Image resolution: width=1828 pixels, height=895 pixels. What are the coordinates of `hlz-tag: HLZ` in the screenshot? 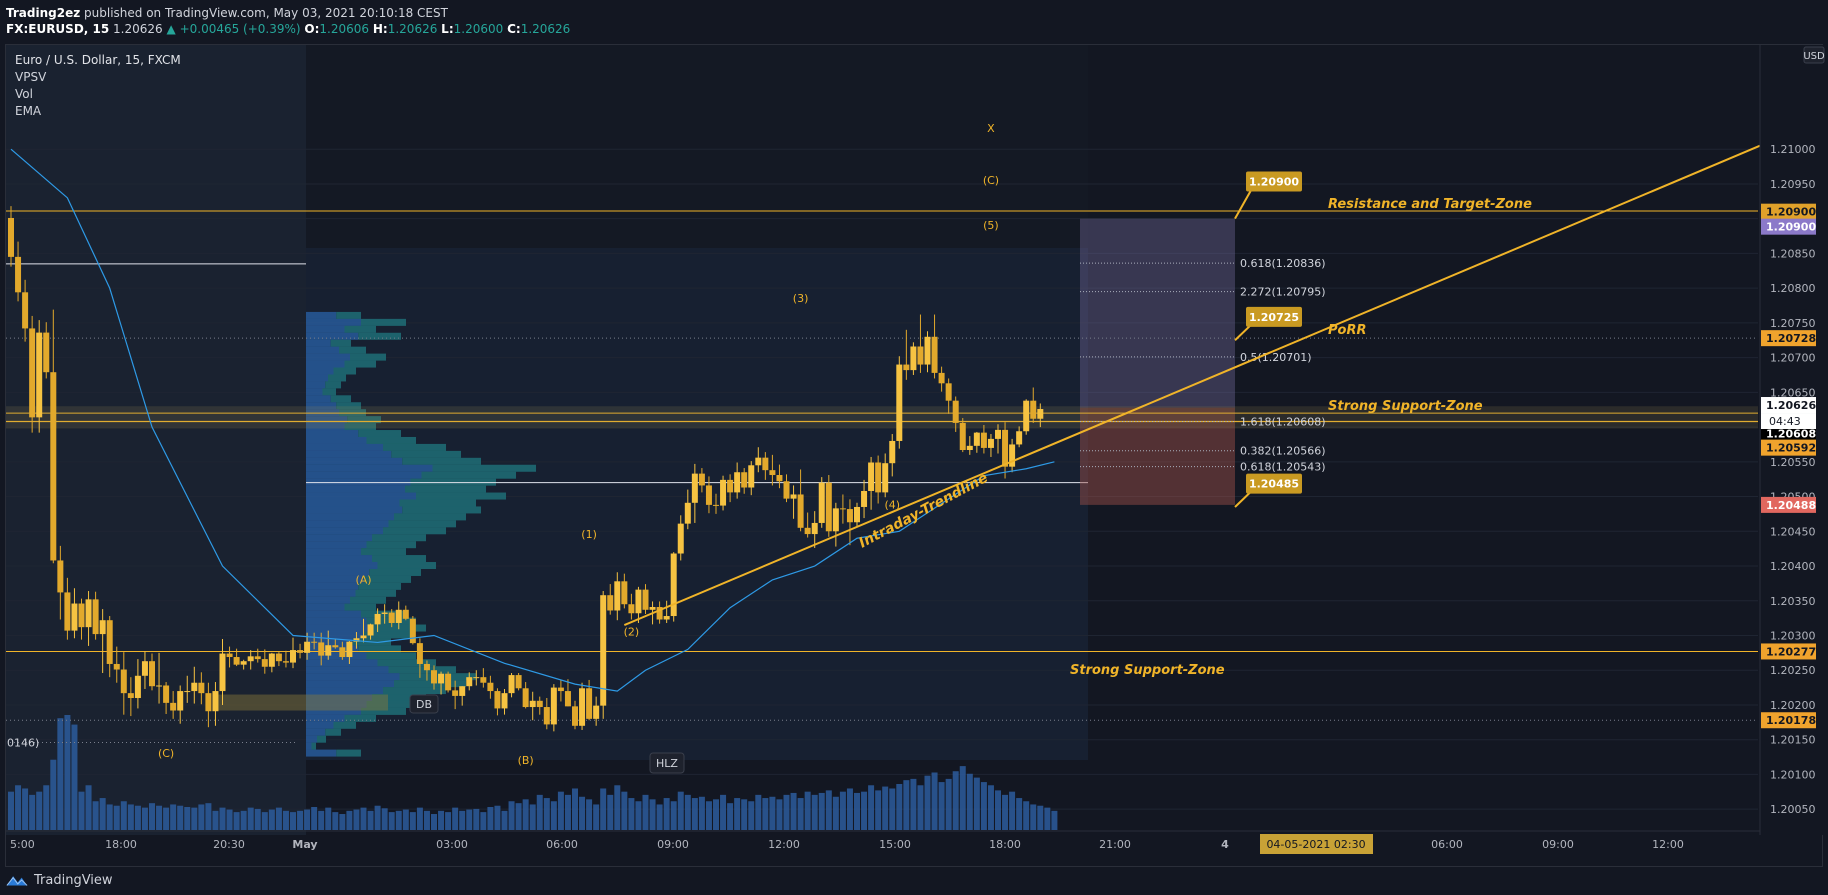 It's located at (667, 763).